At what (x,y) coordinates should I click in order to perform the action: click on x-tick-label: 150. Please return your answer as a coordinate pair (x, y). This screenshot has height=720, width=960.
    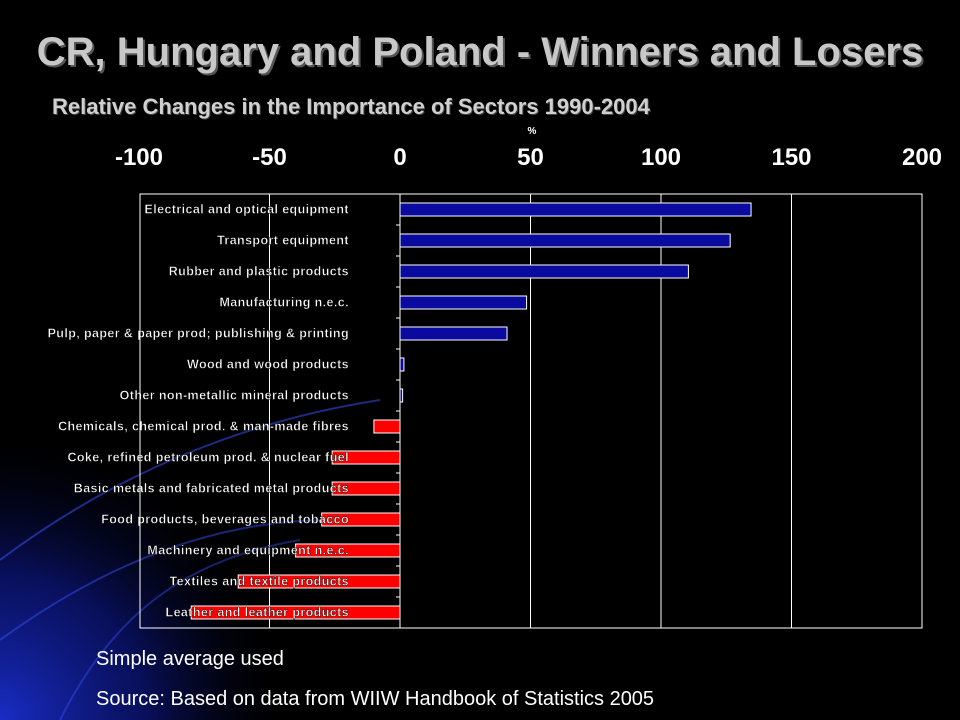
    Looking at the image, I should click on (791, 157).